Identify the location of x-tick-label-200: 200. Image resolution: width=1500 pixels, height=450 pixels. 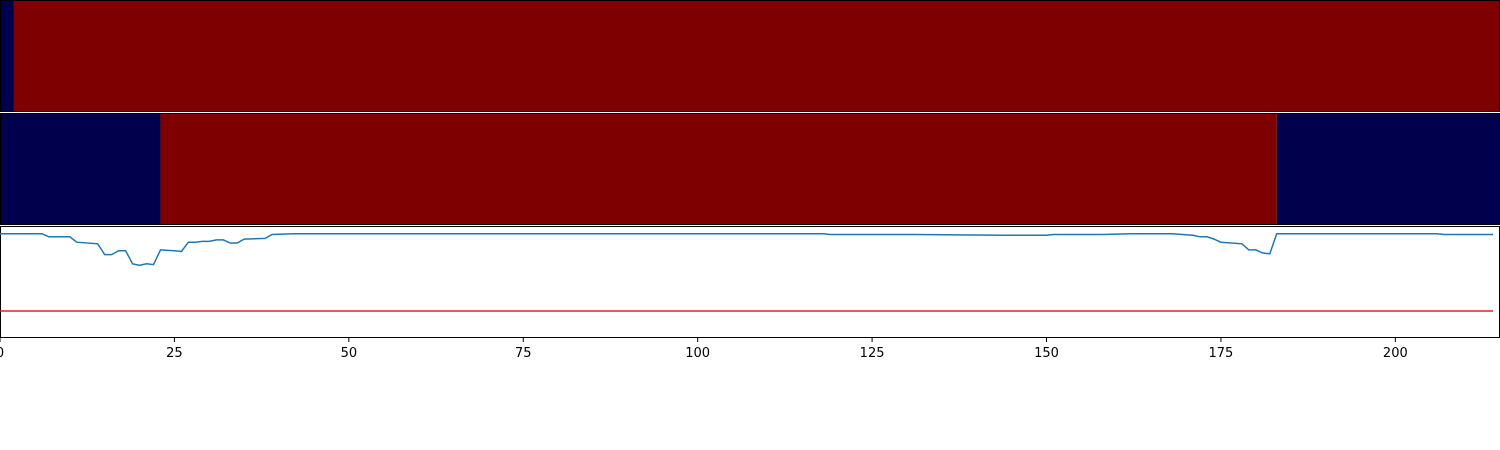
(1395, 353).